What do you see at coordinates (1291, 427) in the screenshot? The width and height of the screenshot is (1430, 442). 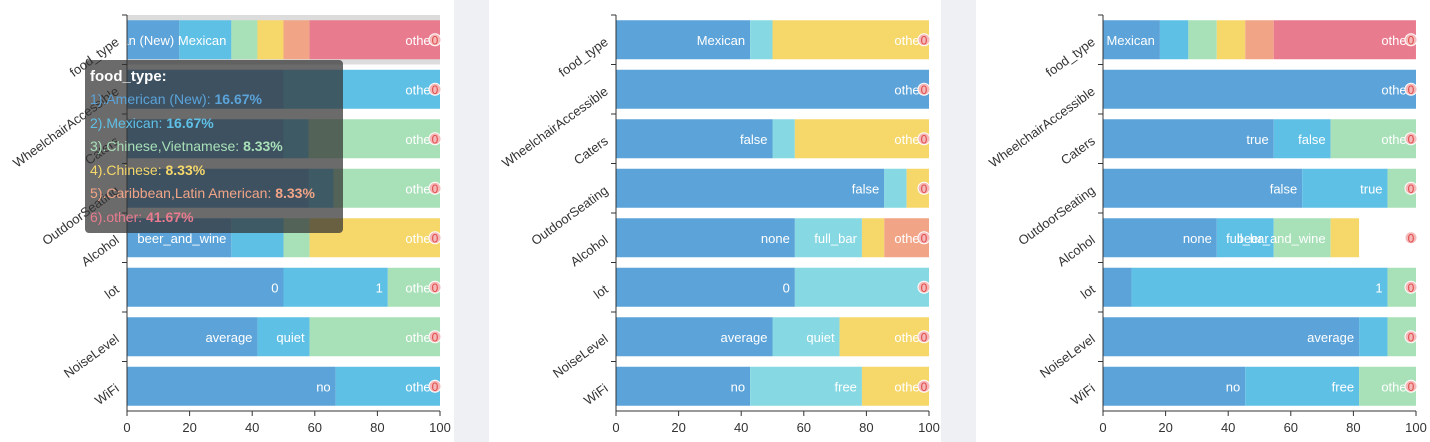 I see `x-tick-label: 60` at bounding box center [1291, 427].